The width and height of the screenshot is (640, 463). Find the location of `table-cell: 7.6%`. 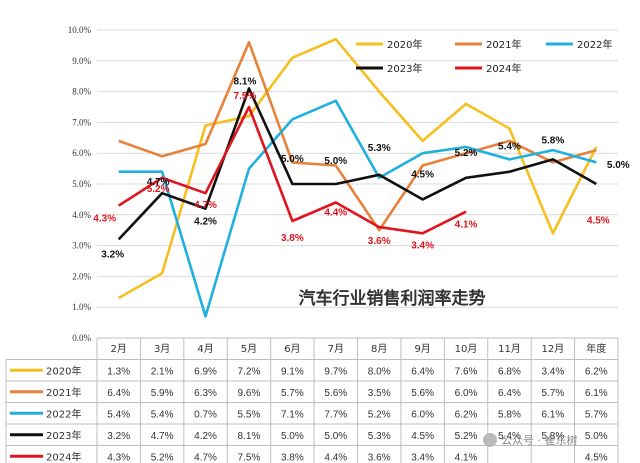

table-cell: 7.6% is located at coordinates (466, 371).